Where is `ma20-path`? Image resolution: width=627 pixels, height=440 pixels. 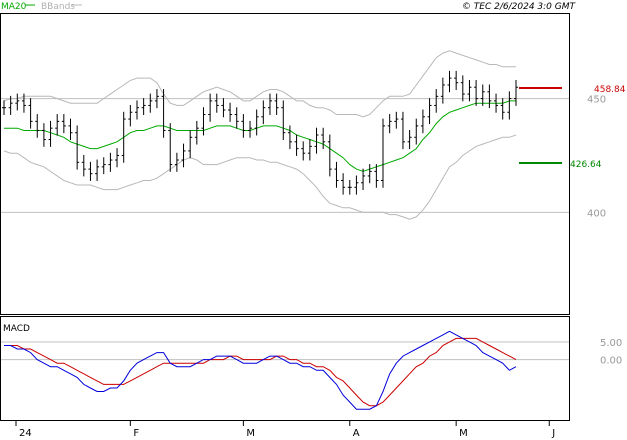
ma20-path is located at coordinates (260, 136).